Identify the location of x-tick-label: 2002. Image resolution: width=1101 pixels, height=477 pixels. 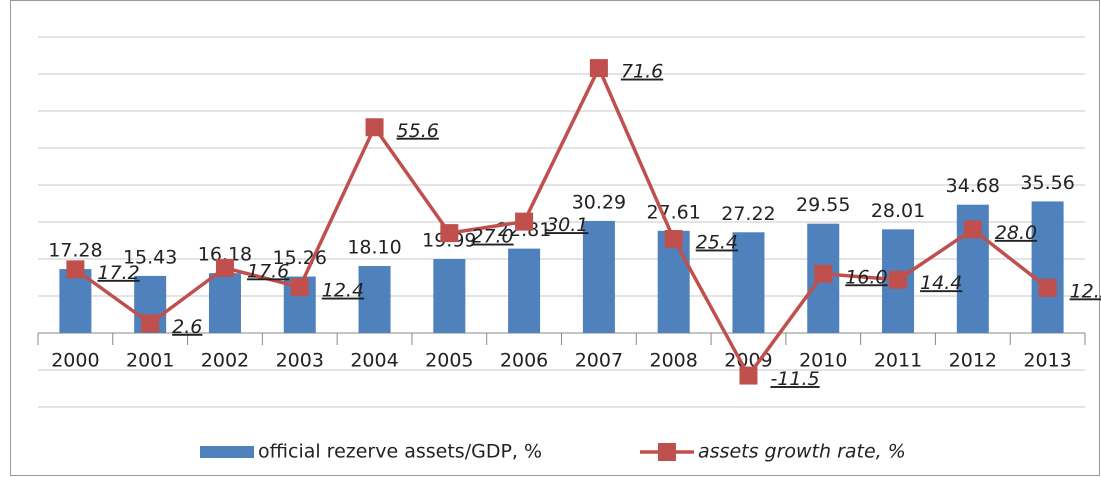
(225, 361).